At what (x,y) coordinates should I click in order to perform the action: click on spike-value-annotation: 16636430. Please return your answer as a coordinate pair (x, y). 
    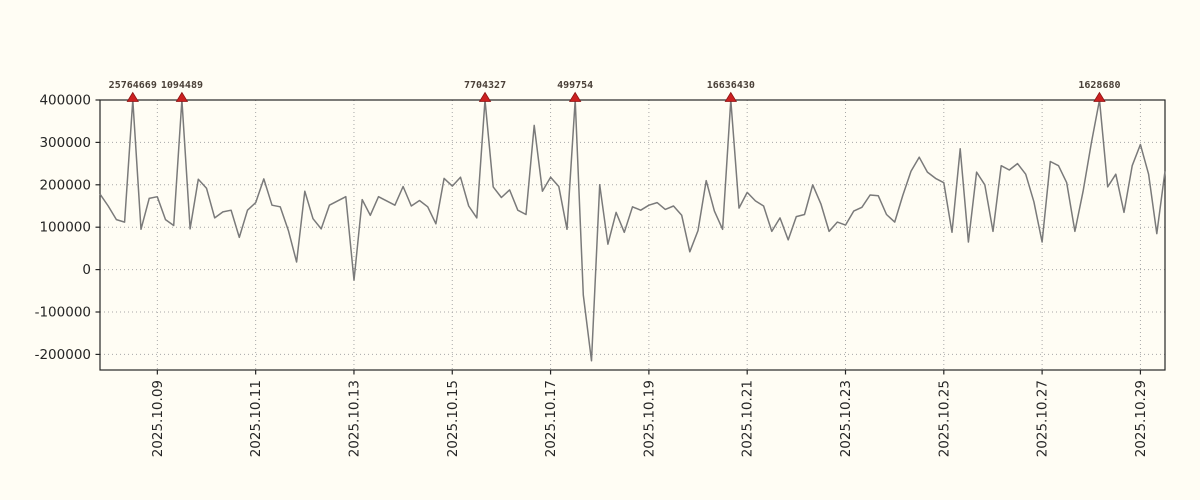
    Looking at the image, I should click on (731, 85).